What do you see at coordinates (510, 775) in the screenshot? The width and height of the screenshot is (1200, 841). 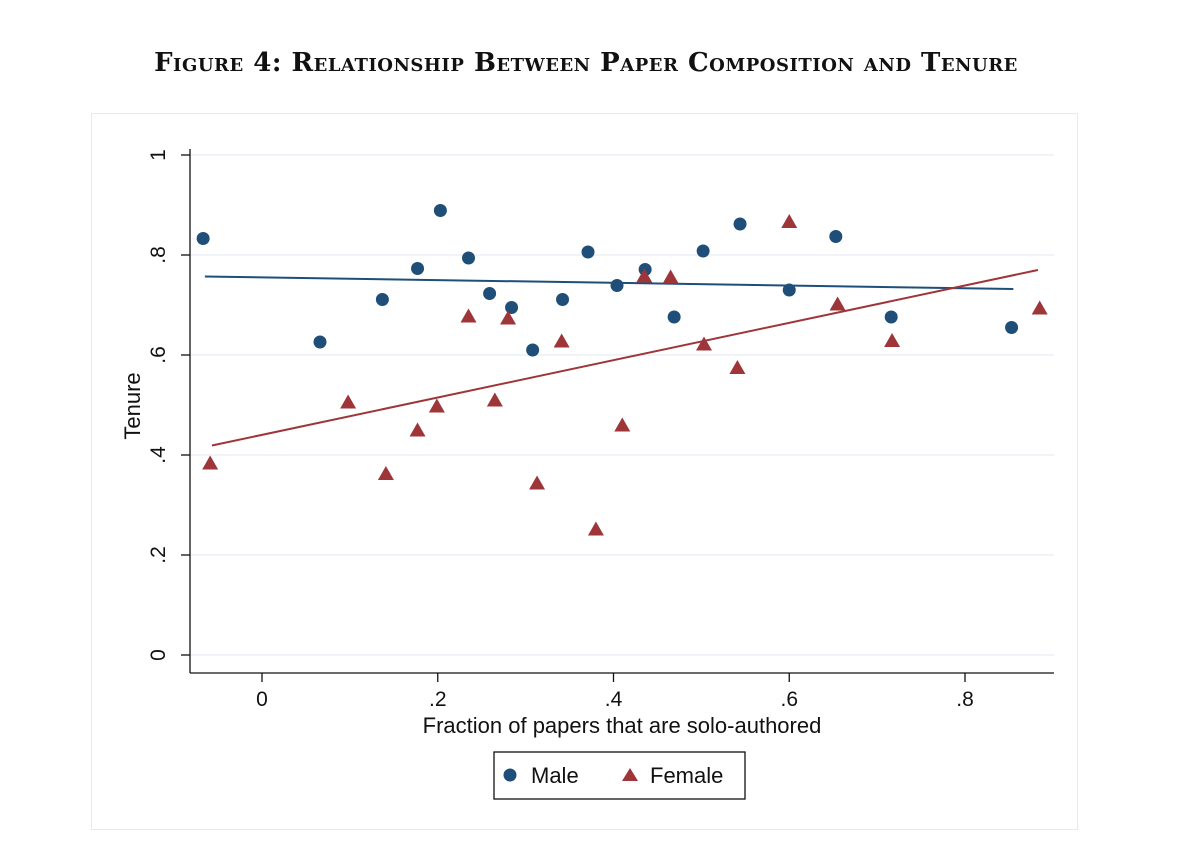 I see `legend-male-marker` at bounding box center [510, 775].